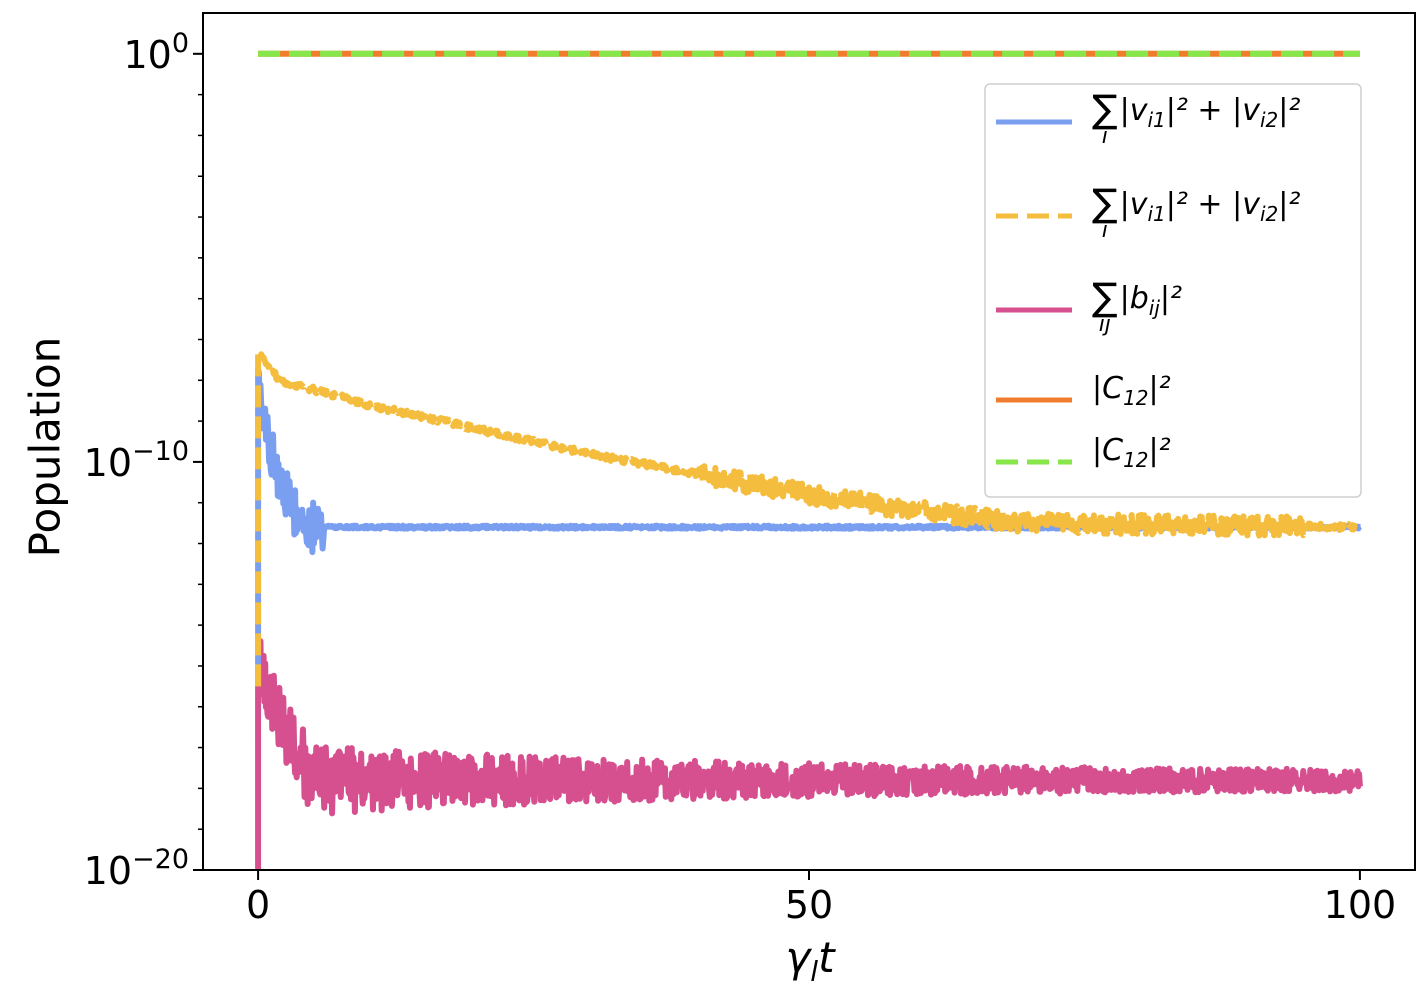 Image resolution: width=1427 pixels, height=991 pixels. Describe the element at coordinates (136, 868) in the screenshot. I see `y-tick-label: 10−20` at that location.